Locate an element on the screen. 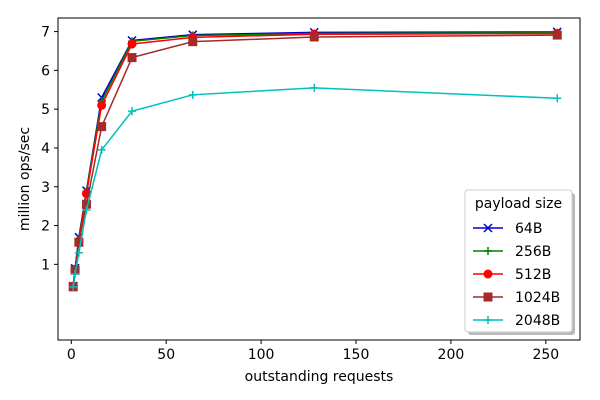 This screenshot has height=400, width=600. y-tick-label: 2 is located at coordinates (45, 227).